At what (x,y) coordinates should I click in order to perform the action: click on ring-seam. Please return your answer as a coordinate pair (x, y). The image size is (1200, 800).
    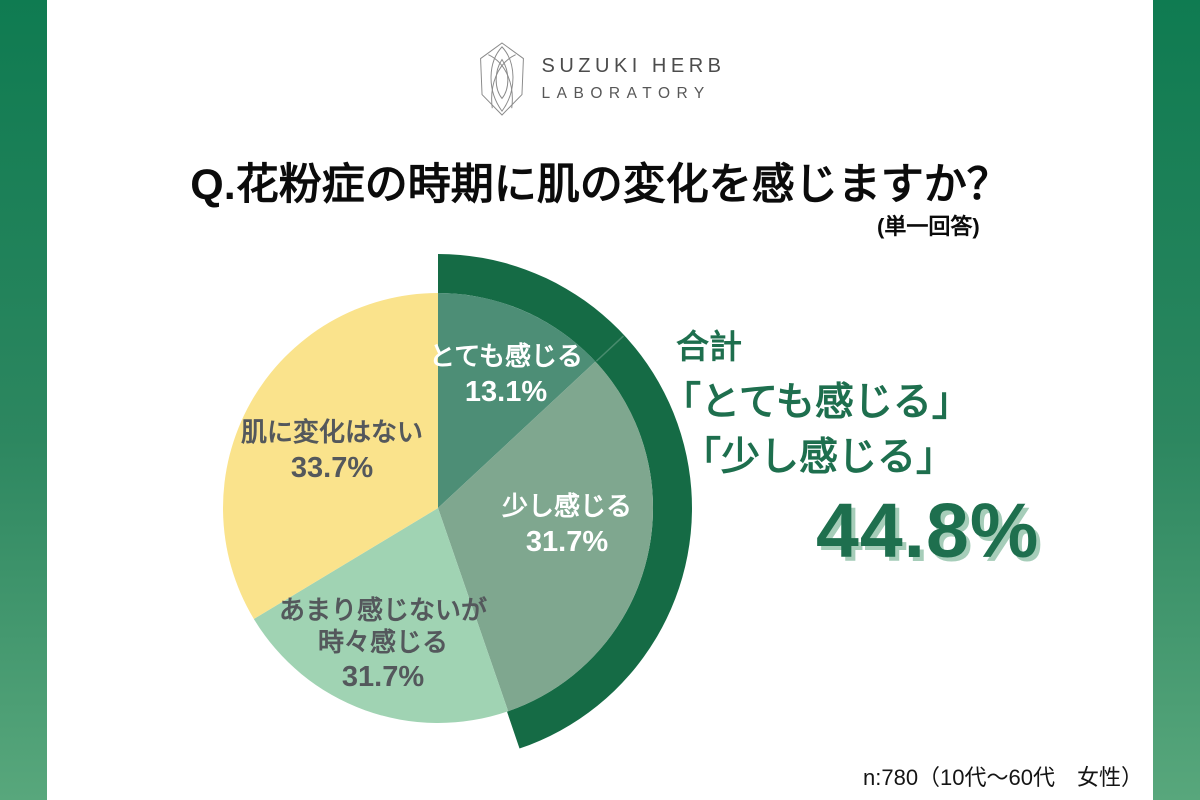
    Looking at the image, I should click on (610, 348).